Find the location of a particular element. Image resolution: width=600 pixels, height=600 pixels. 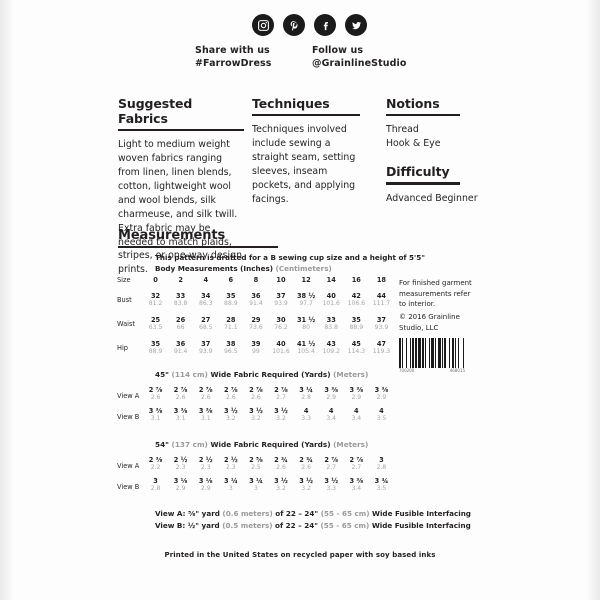

interfacing-b-mid: of 22 – 24" is located at coordinates (296, 525).